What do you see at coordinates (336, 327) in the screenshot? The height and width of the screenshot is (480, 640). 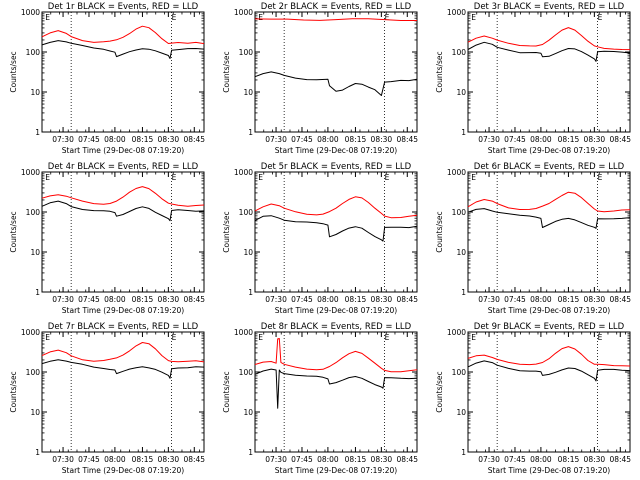 I see `panel-title: Det 8r BLACK = Events, RED = LLD` at bounding box center [336, 327].